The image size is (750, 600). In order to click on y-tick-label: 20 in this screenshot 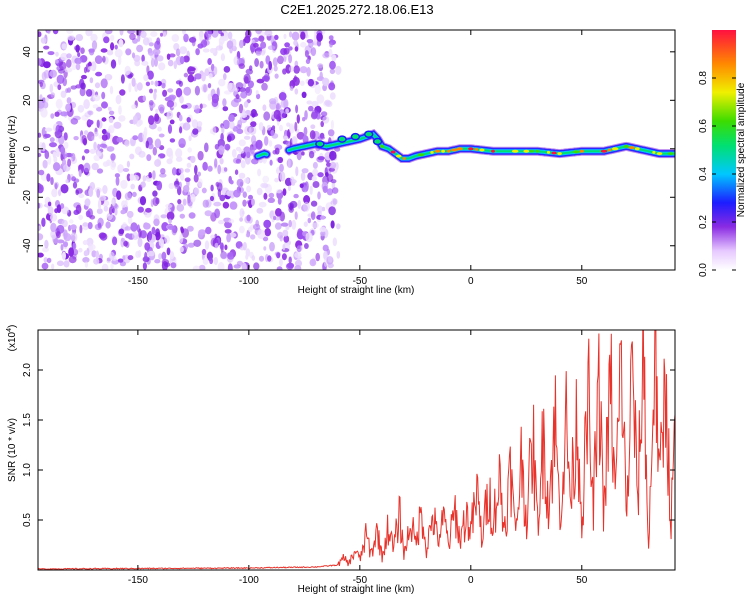, I will do `click(27, 100)`.